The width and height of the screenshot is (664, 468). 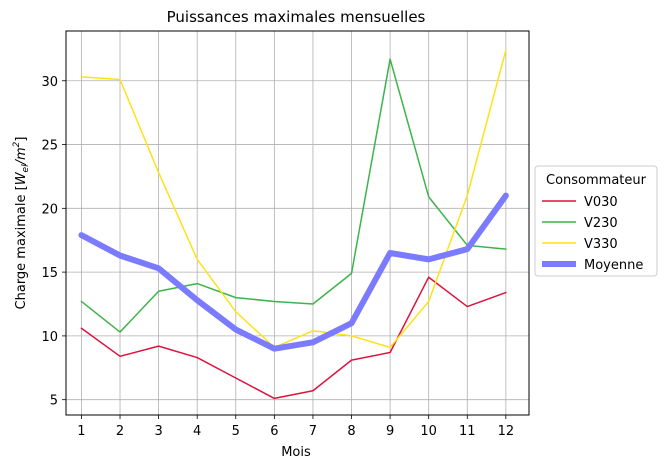 I want to click on legend-title: Consommateur, so click(x=596, y=180).